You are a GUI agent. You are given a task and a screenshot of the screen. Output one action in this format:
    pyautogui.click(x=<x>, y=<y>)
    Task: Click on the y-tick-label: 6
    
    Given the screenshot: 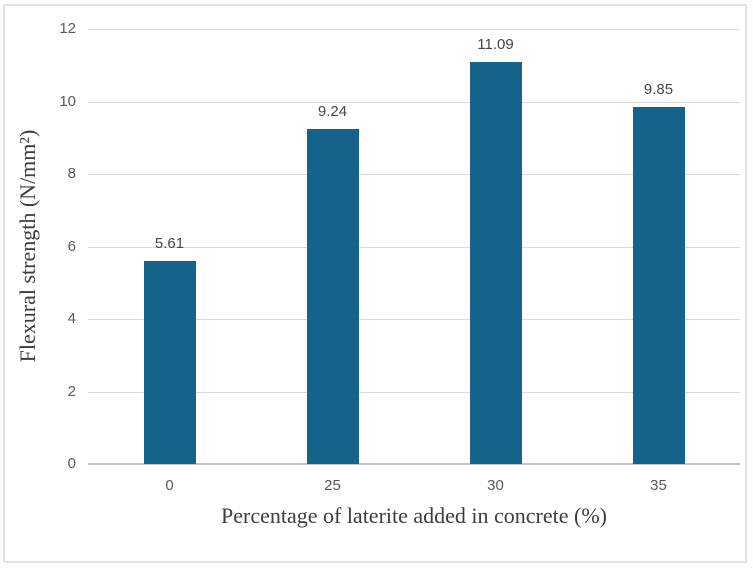 What is the action you would take?
    pyautogui.click(x=71, y=246)
    